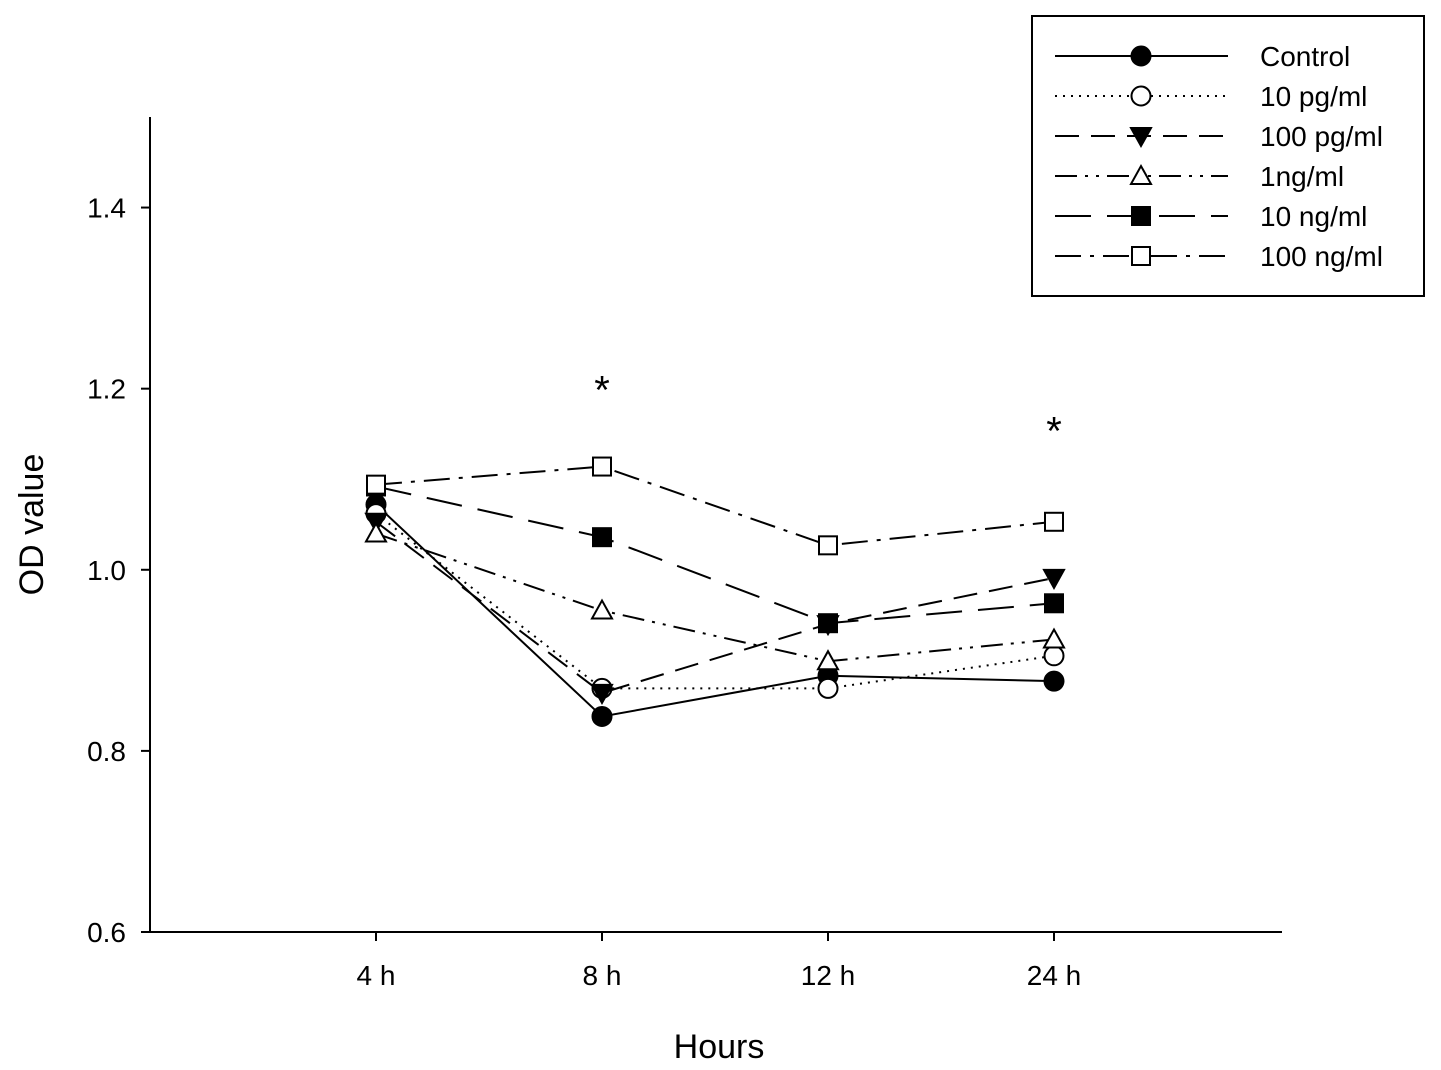 The image size is (1441, 1070). What do you see at coordinates (32, 525) in the screenshot?
I see `y-axis-title: OD value` at bounding box center [32, 525].